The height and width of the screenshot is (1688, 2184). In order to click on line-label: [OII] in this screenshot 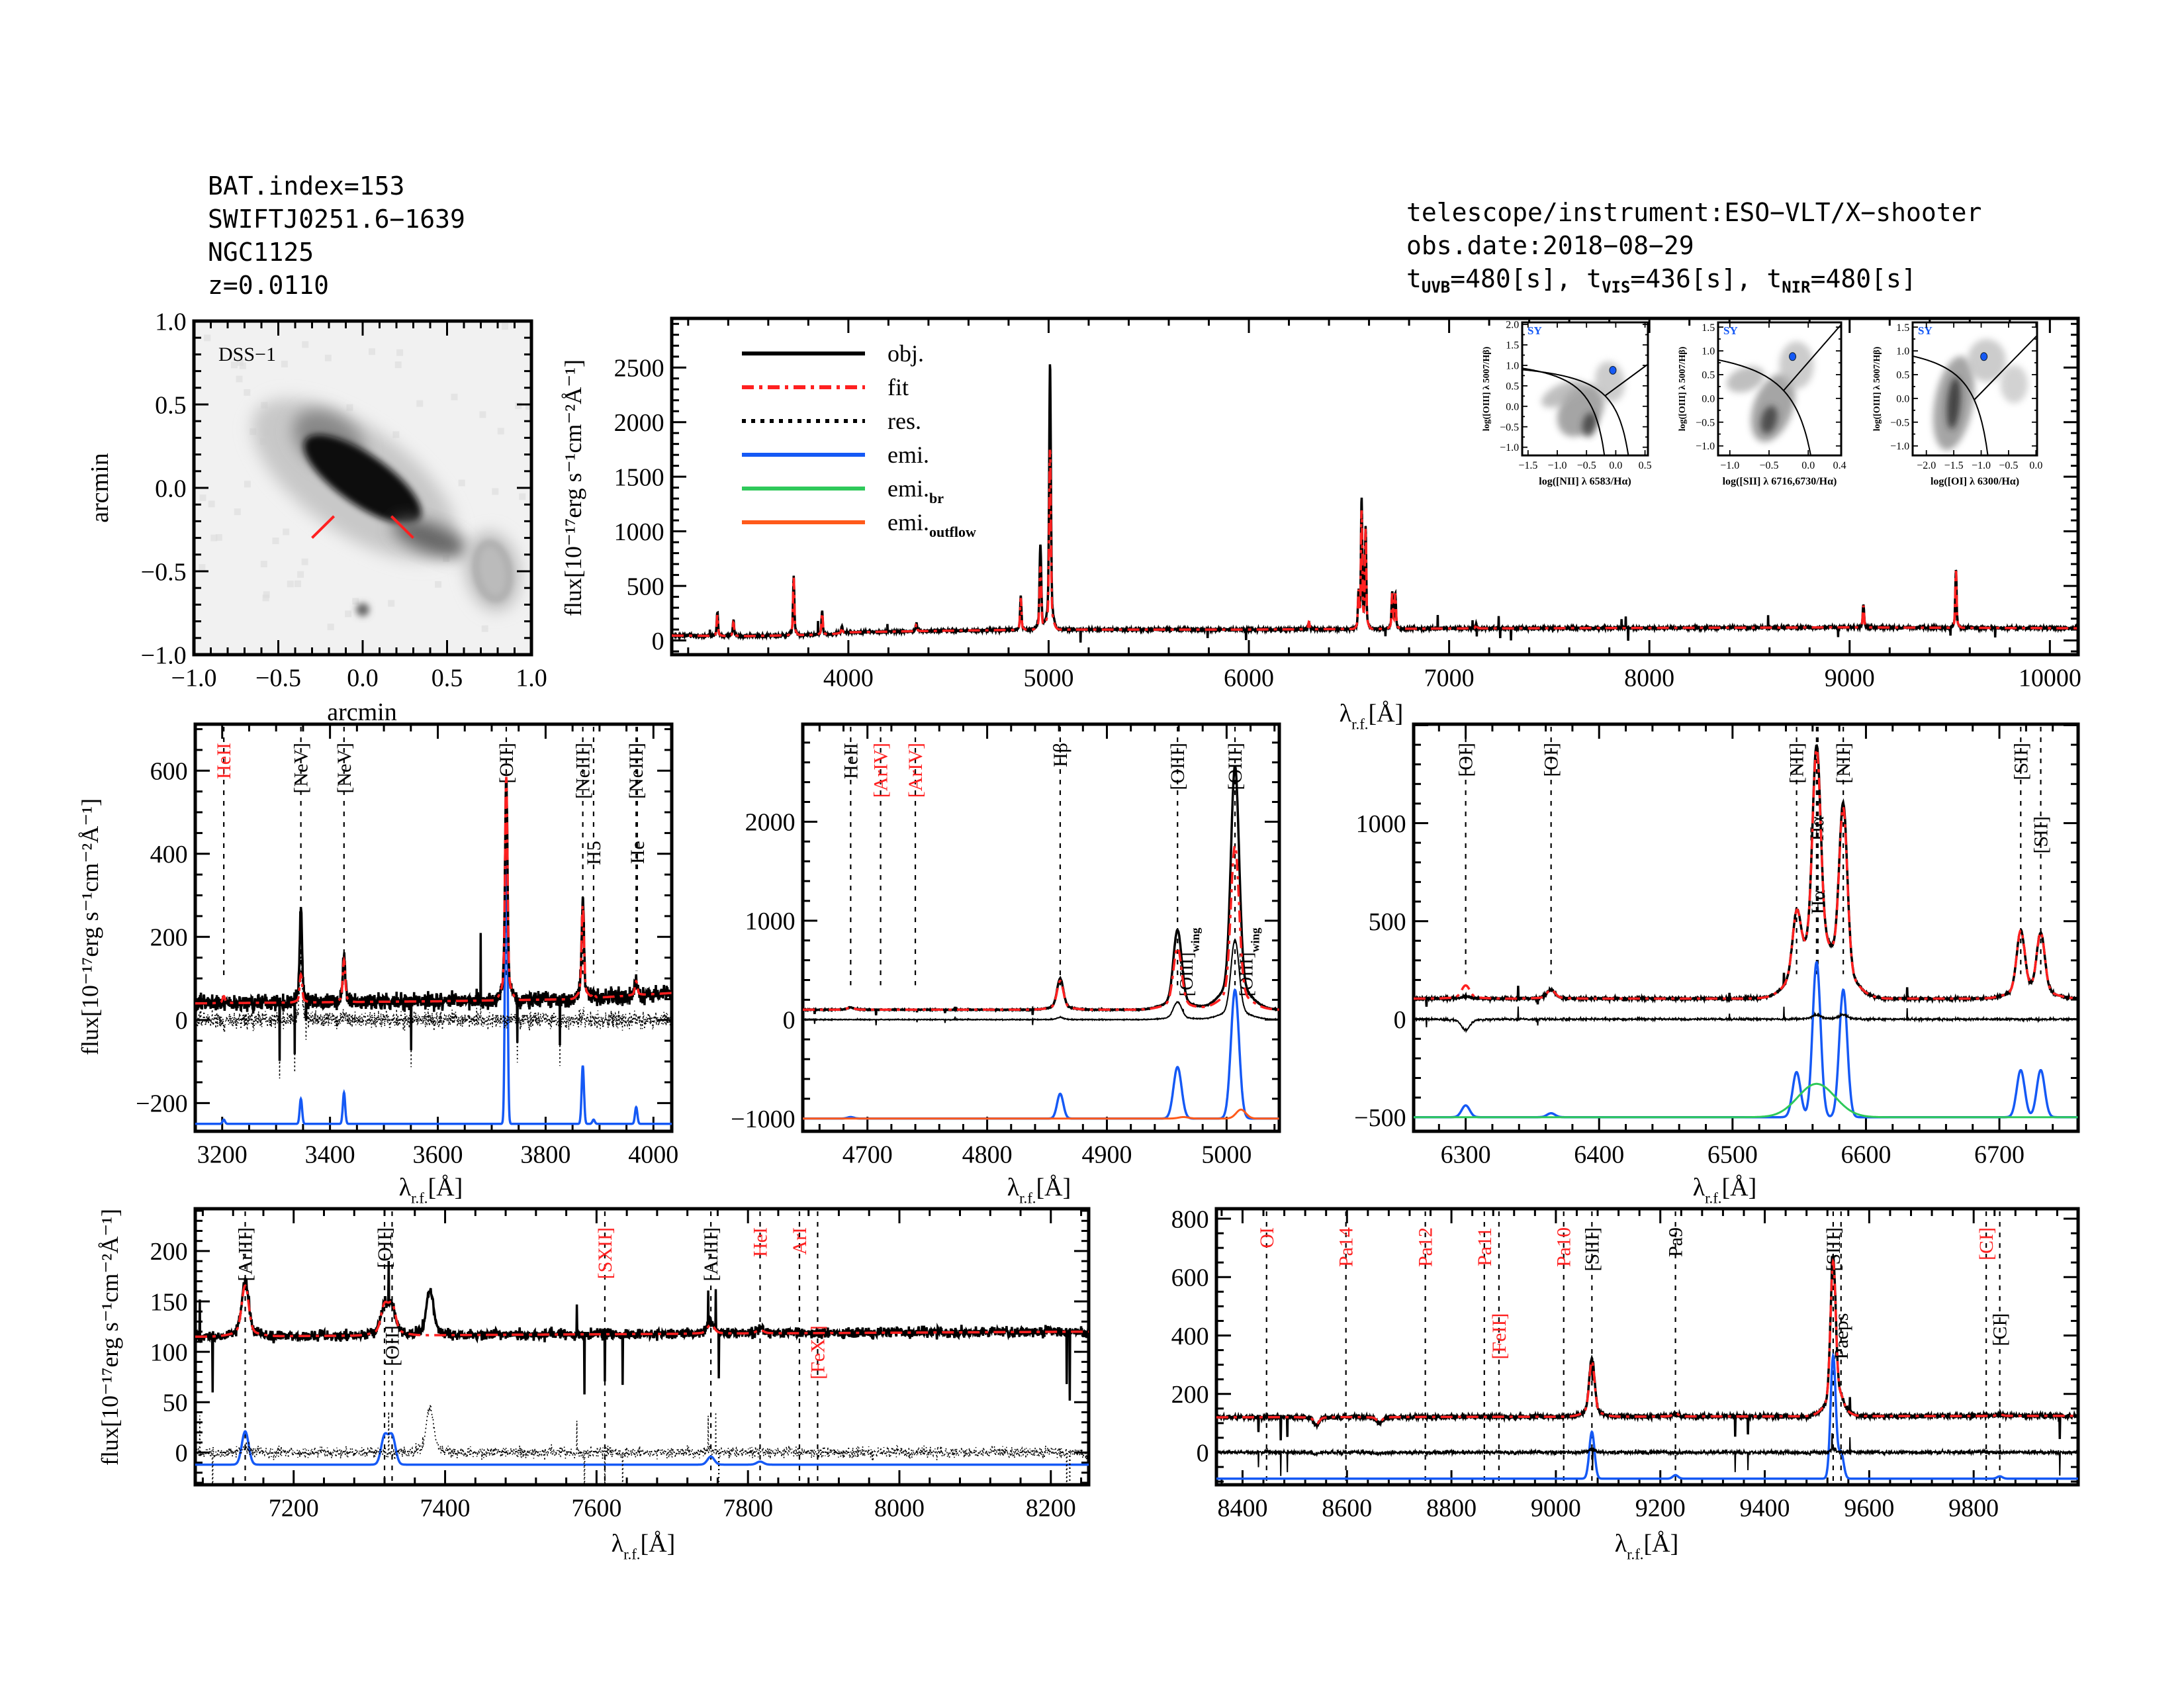, I will do `click(507, 763)`.